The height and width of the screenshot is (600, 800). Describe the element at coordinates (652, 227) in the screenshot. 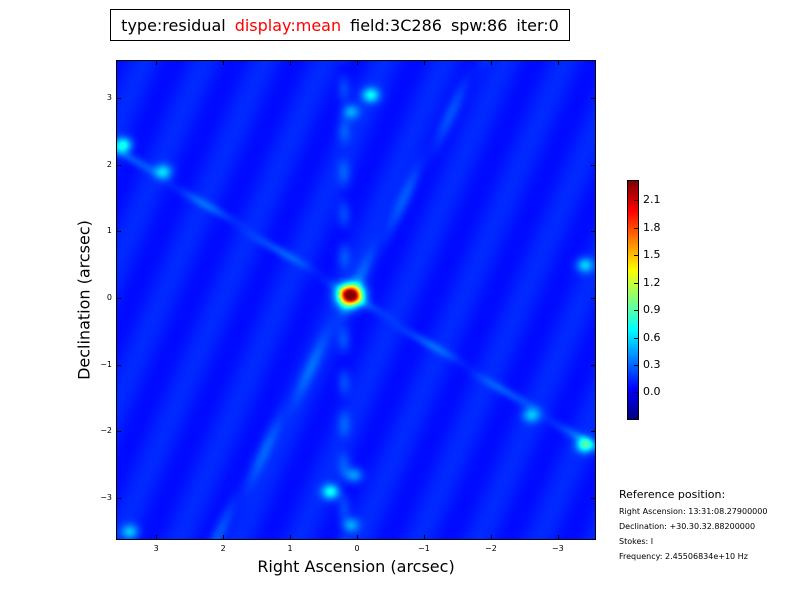

I see `colorbar-tick-label: 1.8` at that location.